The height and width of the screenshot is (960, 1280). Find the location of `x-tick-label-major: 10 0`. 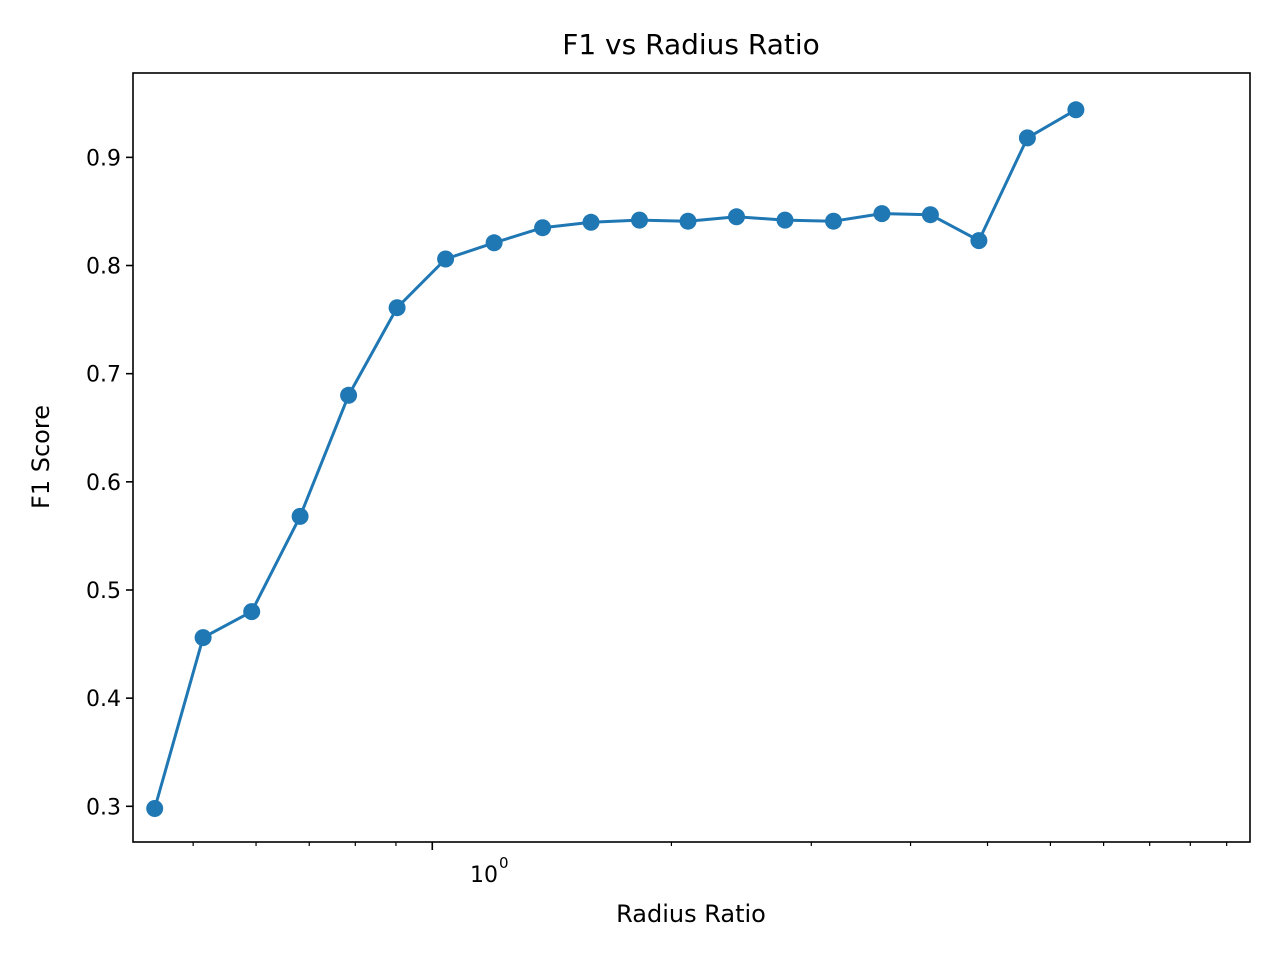

x-tick-label-major: 10 0 is located at coordinates (489, 871).